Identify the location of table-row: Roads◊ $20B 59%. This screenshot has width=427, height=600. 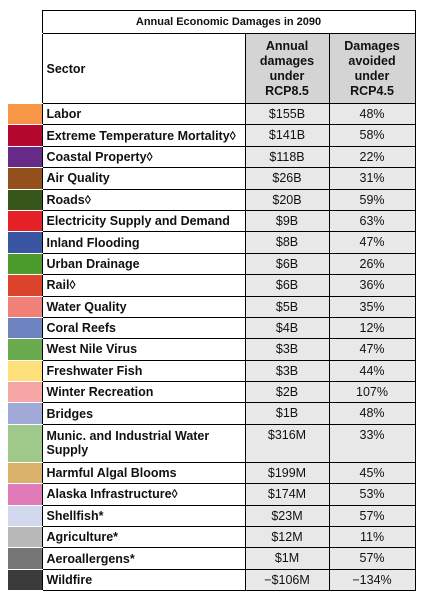
(212, 199).